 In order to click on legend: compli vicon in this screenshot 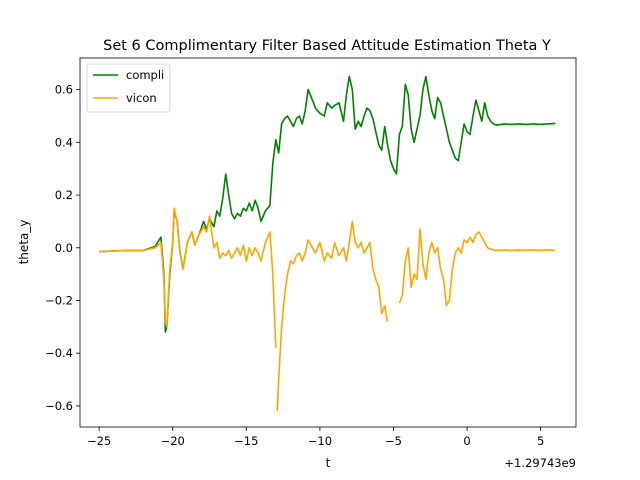, I will do `click(128, 88)`.